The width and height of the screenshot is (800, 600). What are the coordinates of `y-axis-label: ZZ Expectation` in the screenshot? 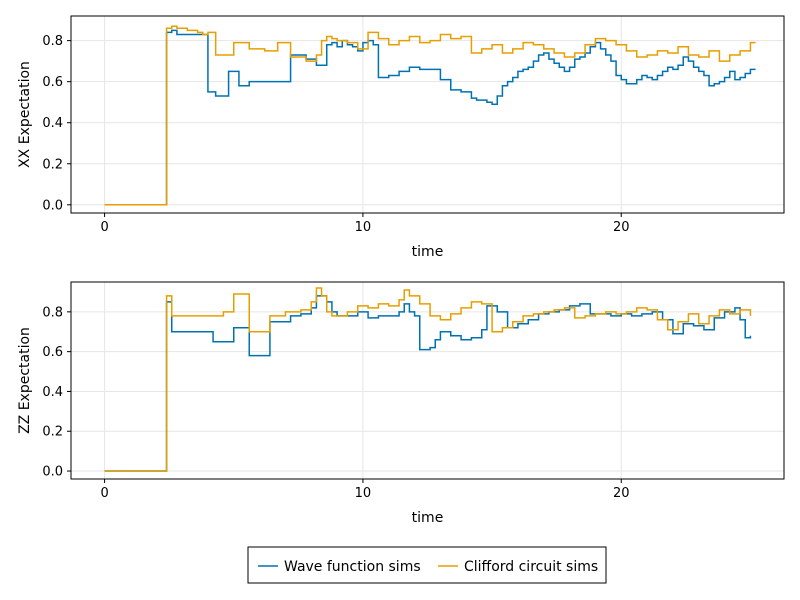 It's located at (25, 380).